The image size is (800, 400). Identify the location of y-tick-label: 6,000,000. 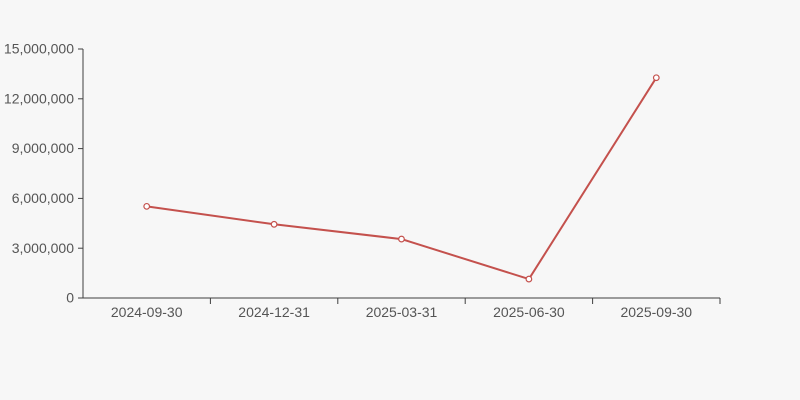
(43, 198).